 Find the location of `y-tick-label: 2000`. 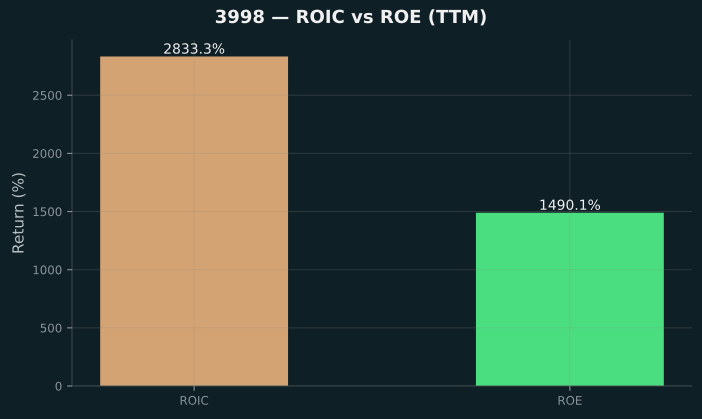

y-tick-label: 2000 is located at coordinates (47, 153).